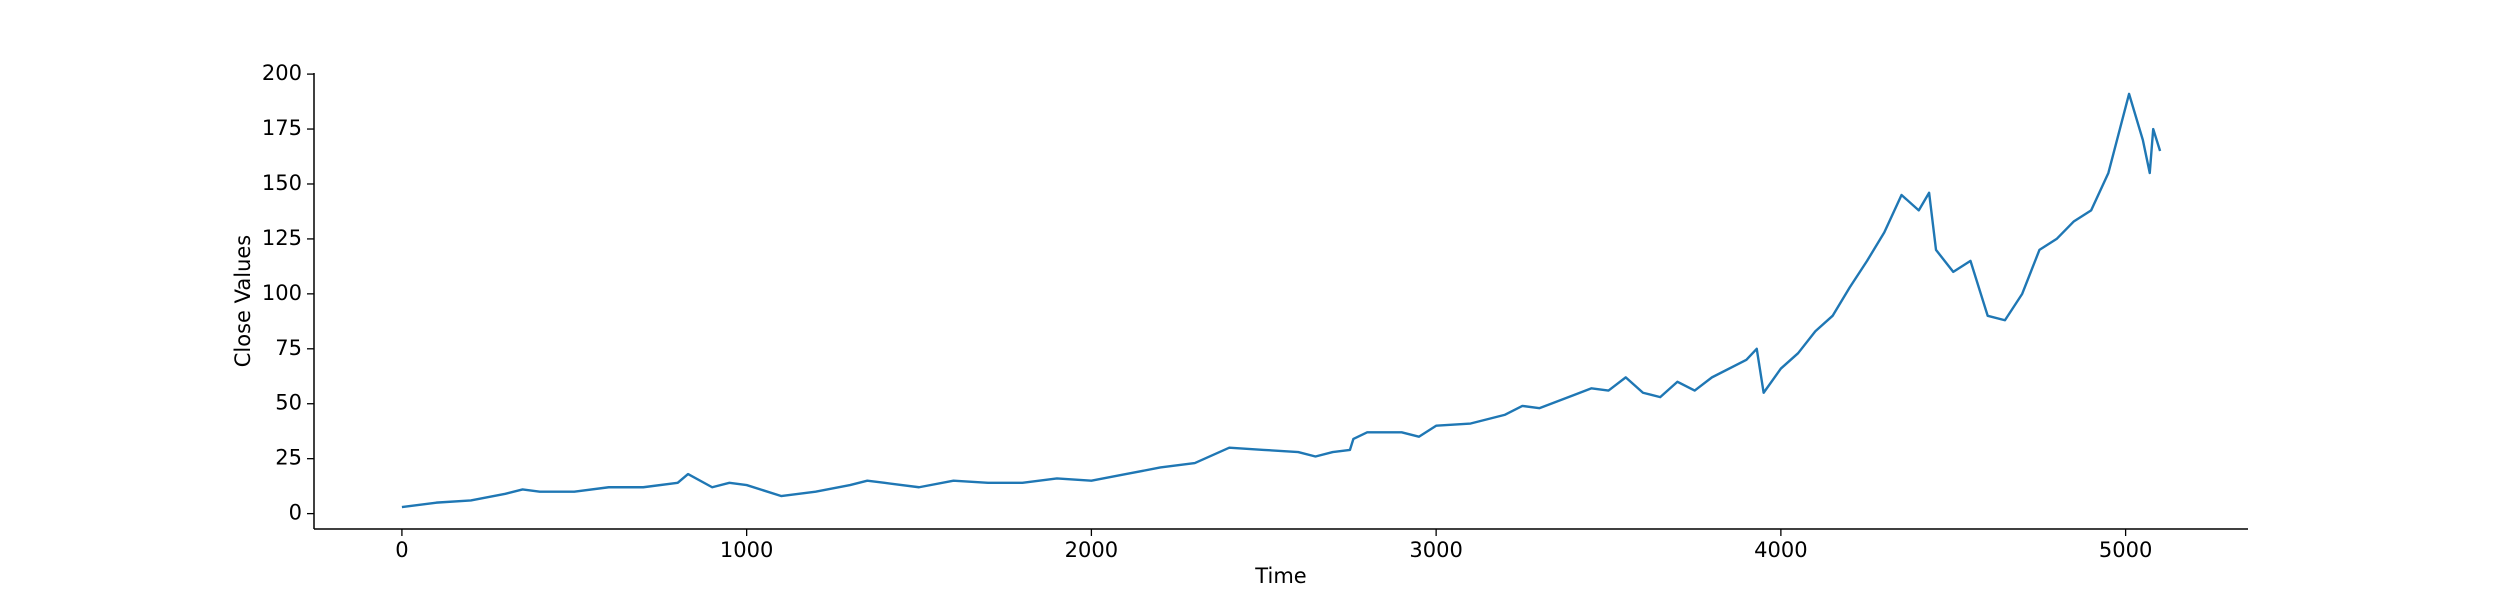 The width and height of the screenshot is (2500, 600). I want to click on y-tick-label: 50, so click(288, 403).